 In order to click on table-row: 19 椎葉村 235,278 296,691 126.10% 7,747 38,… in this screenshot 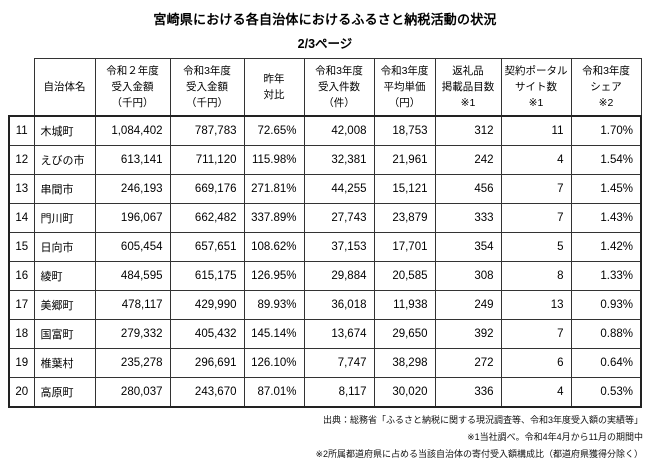, I will do `click(325, 363)`.